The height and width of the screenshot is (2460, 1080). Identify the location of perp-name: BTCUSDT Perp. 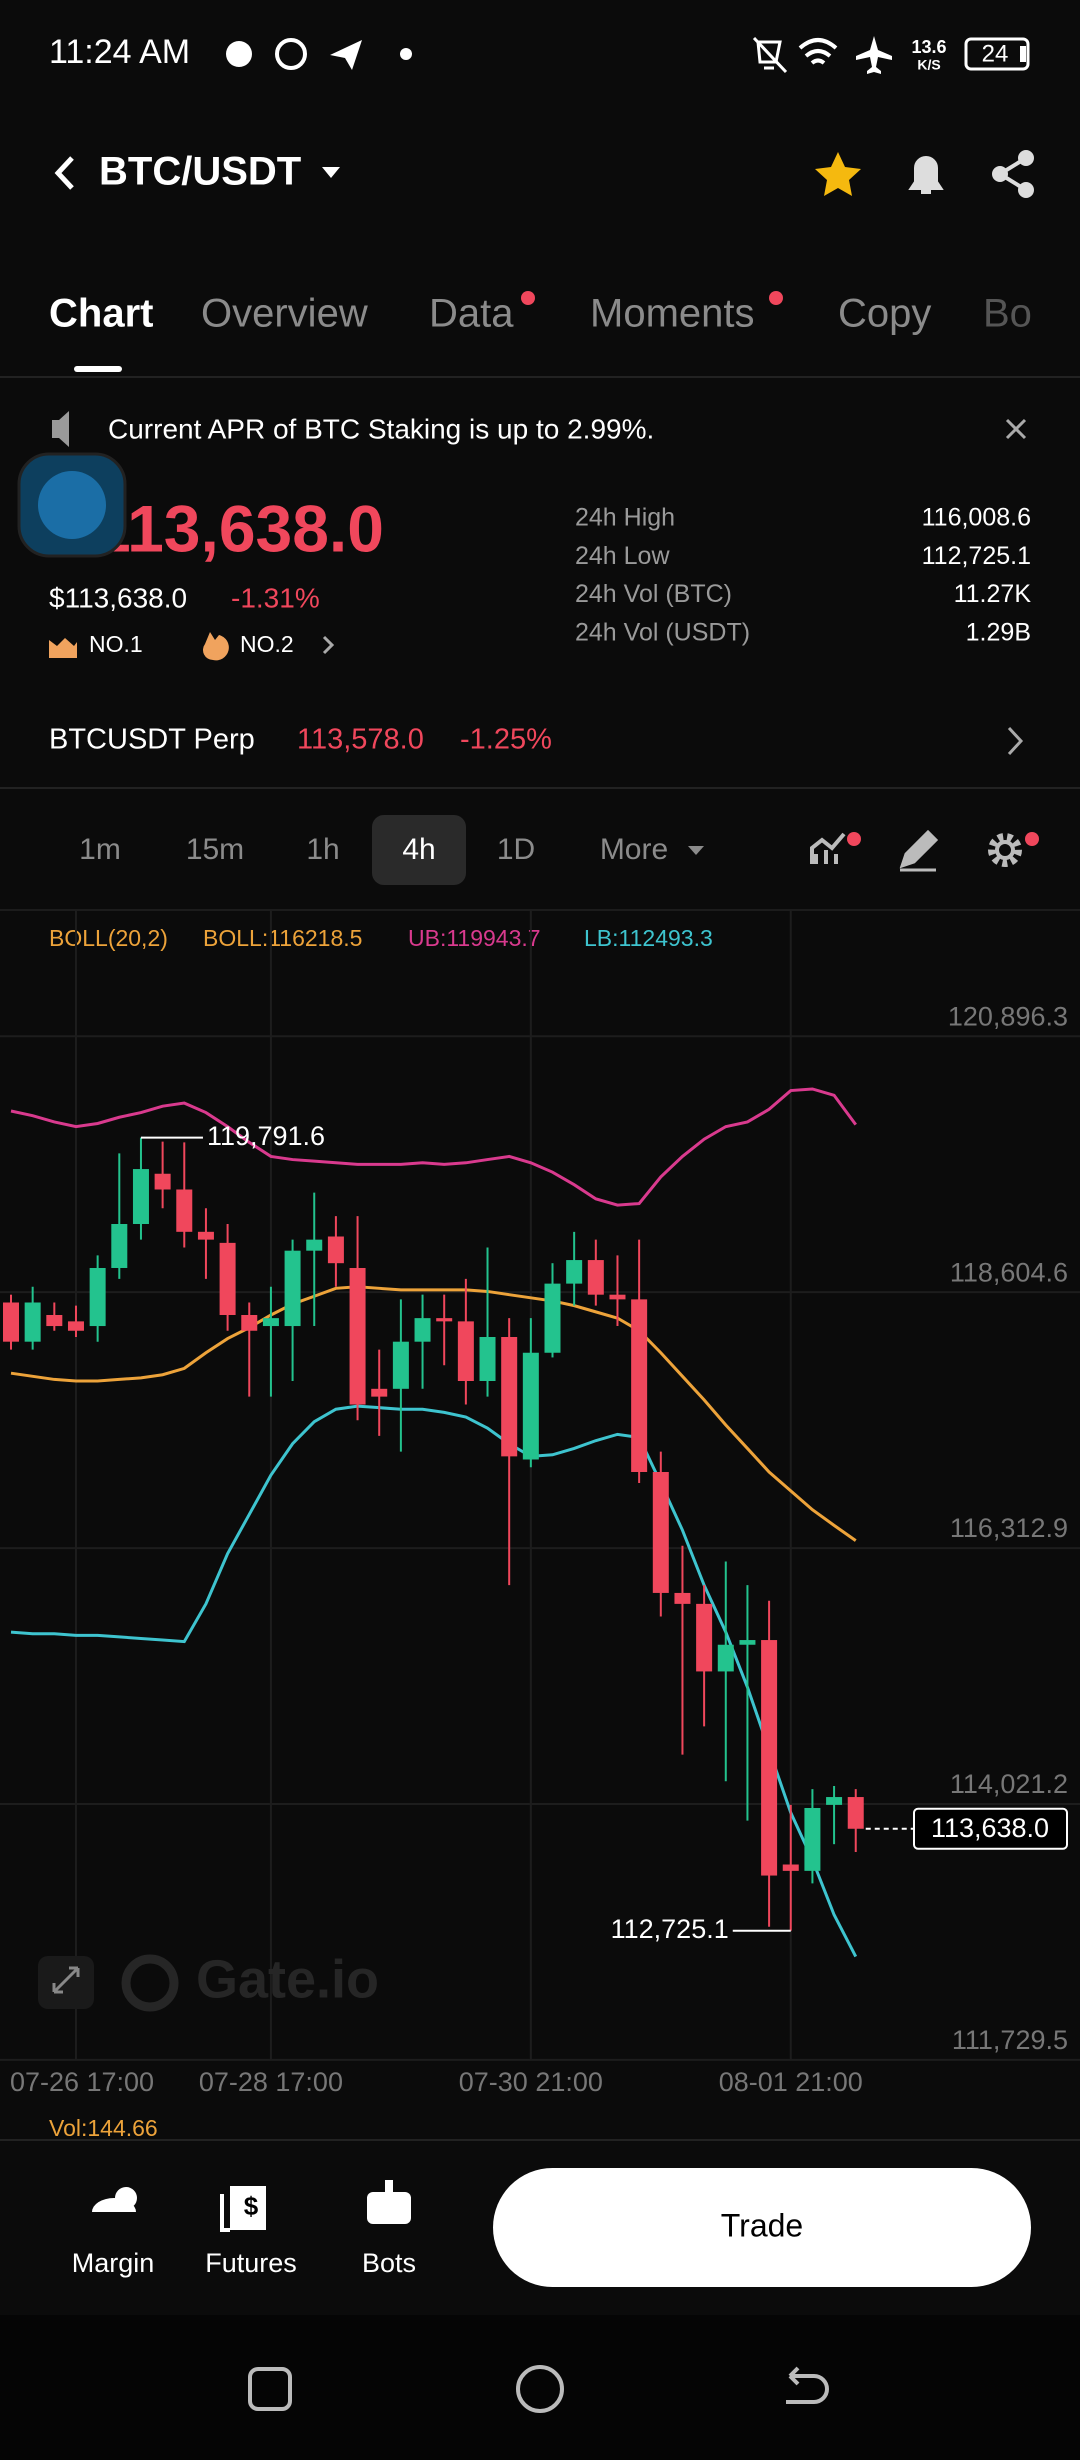
(152, 740).